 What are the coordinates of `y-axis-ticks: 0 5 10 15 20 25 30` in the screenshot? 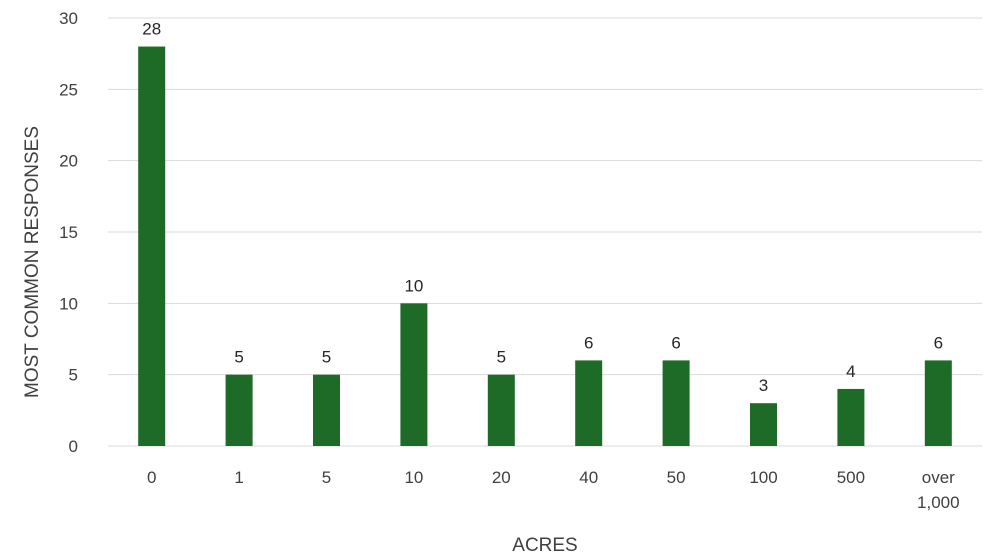 It's located at (68, 232).